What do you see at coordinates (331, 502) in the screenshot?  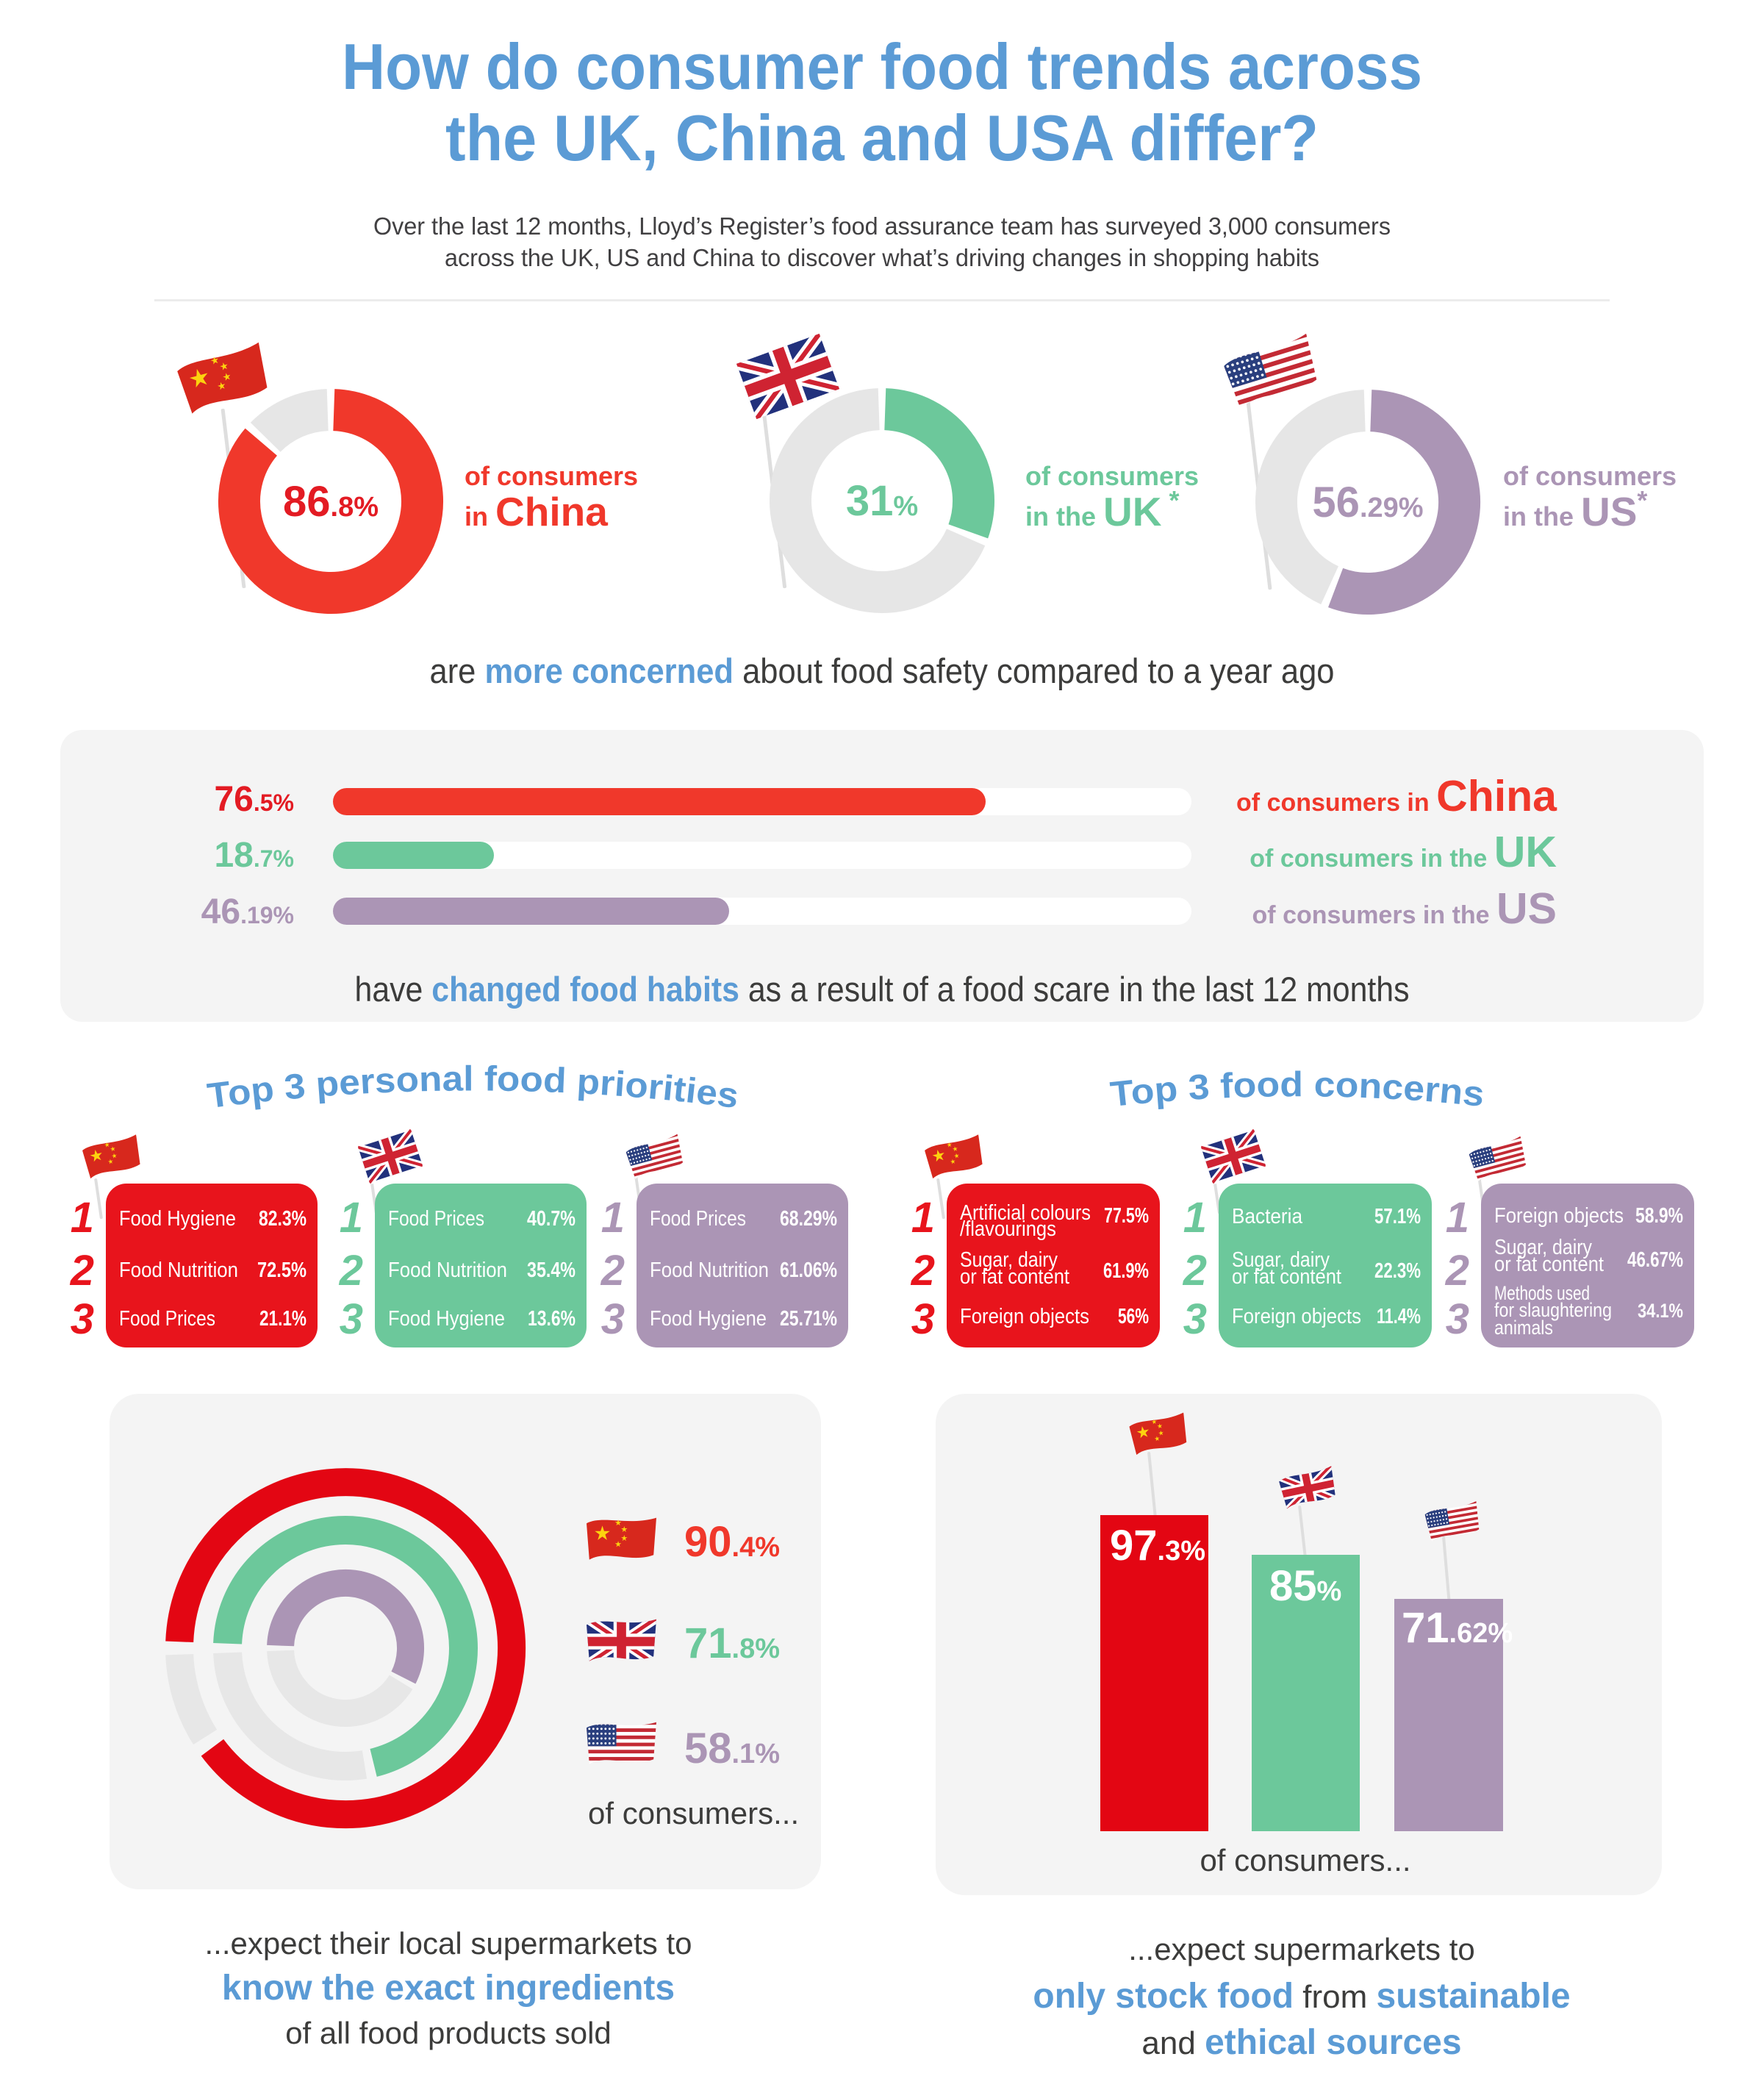 I see `svg-text: 86.8%` at bounding box center [331, 502].